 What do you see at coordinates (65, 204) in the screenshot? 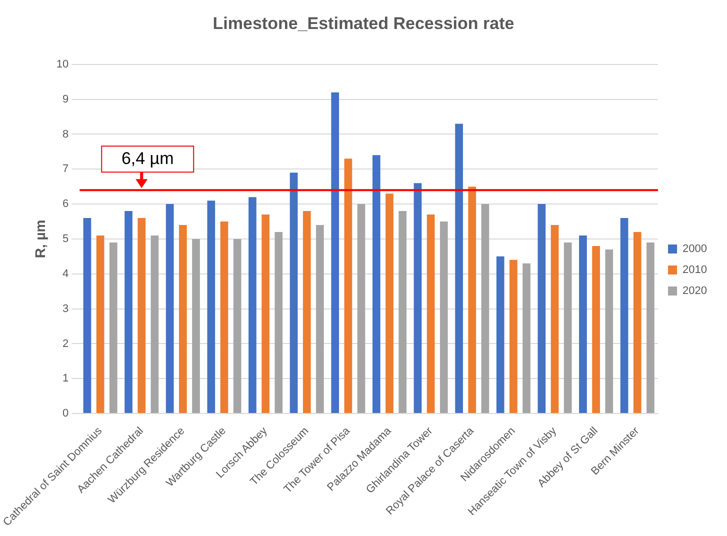
I see `y-tick-label: 6` at bounding box center [65, 204].